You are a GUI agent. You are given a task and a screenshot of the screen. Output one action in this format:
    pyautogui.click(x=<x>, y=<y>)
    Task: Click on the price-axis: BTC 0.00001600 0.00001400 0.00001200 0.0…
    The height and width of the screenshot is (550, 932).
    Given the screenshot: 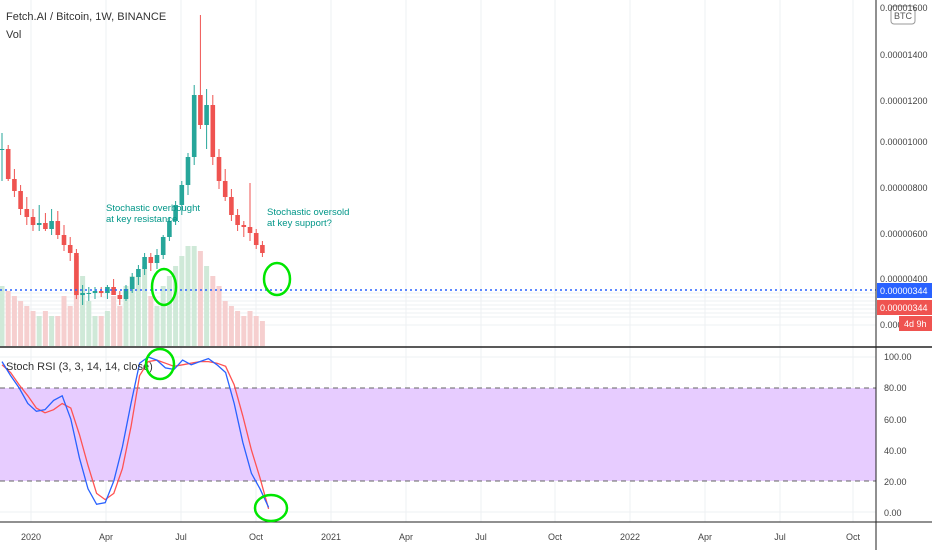 What is the action you would take?
    pyautogui.click(x=904, y=167)
    